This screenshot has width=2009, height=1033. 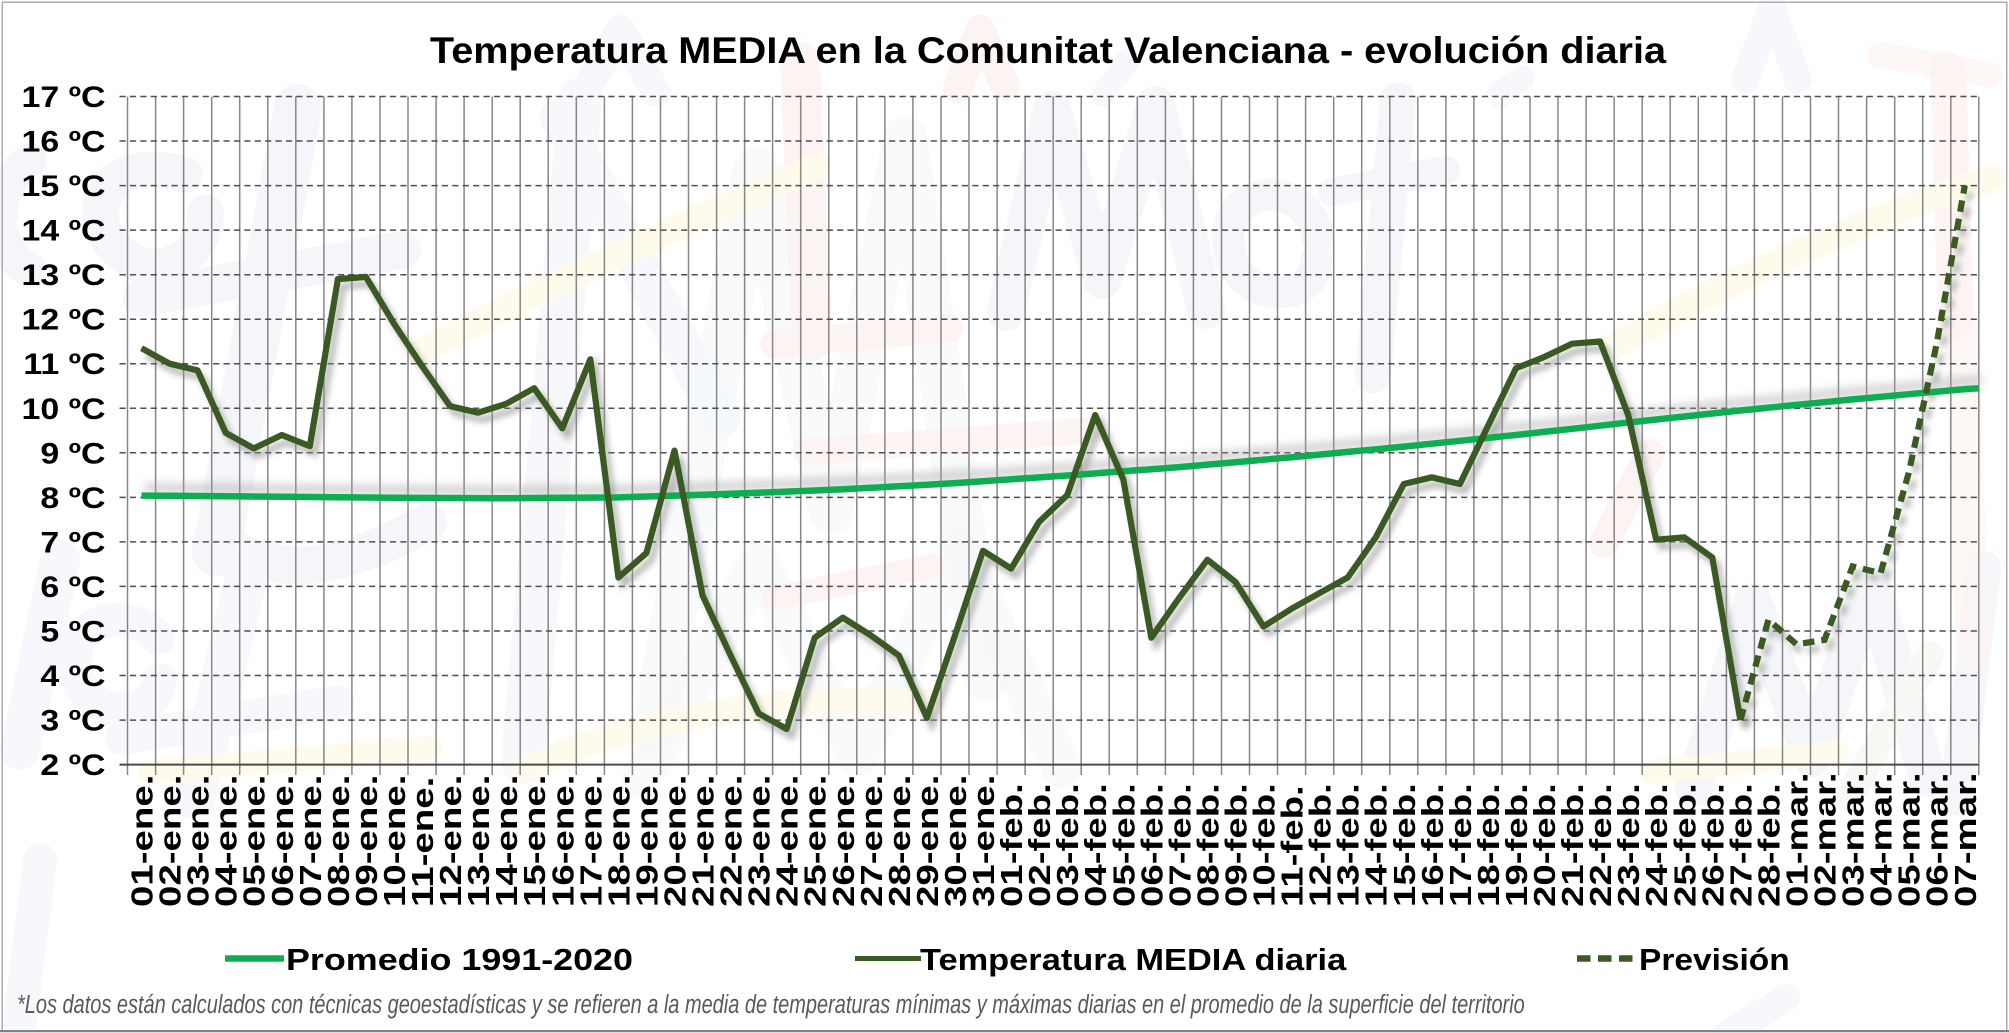 What do you see at coordinates (759, 841) in the screenshot?
I see `svg-text: 23-ene.` at bounding box center [759, 841].